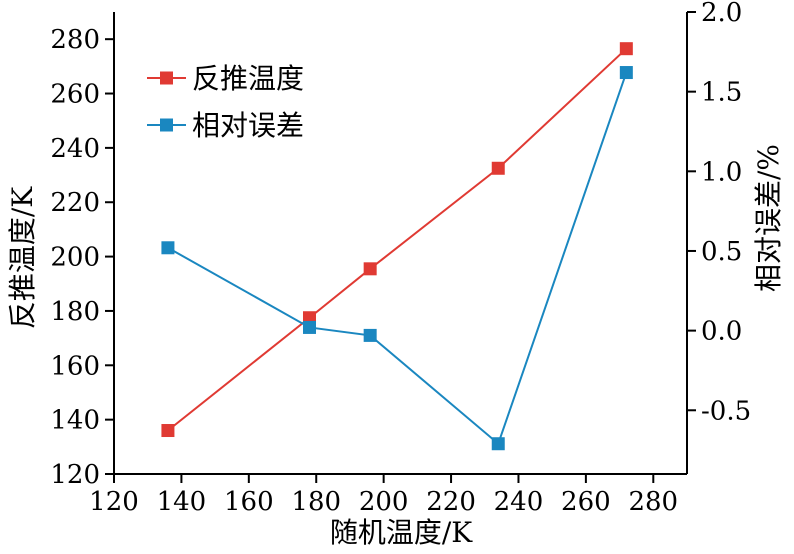 Image resolution: width=794 pixels, height=554 pixels. Describe the element at coordinates (721, 252) in the screenshot. I see `y2-tick-label: 0.5` at that location.